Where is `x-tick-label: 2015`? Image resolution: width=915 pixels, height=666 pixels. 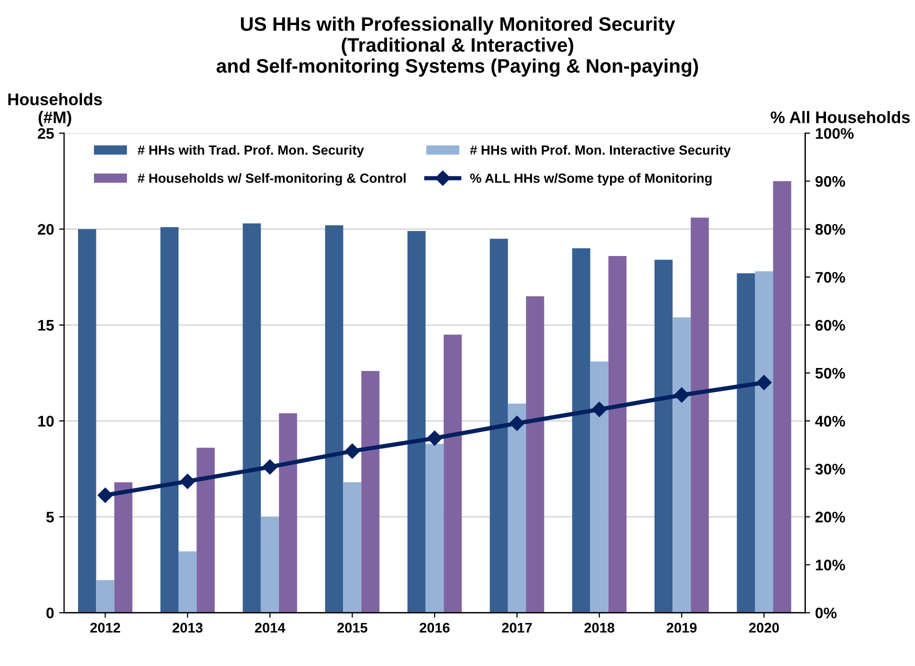
x-tick-label: 2015 is located at coordinates (352, 627).